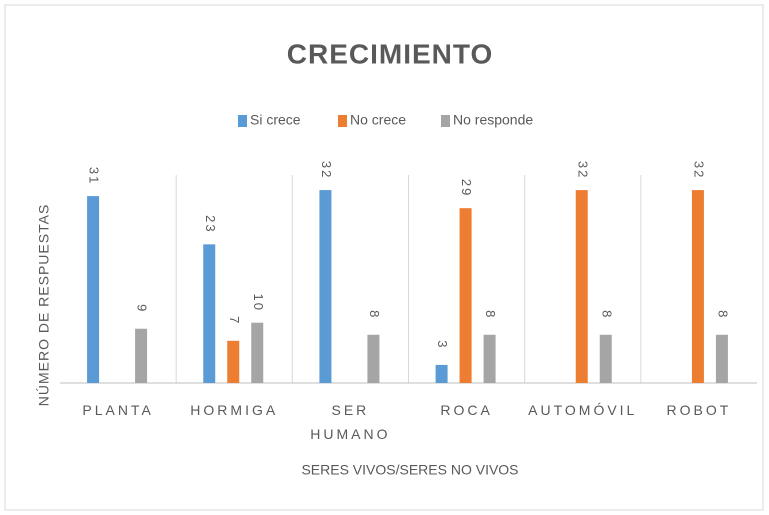 The image size is (769, 515). I want to click on x-tick-label: HORMIGA, so click(234, 410).